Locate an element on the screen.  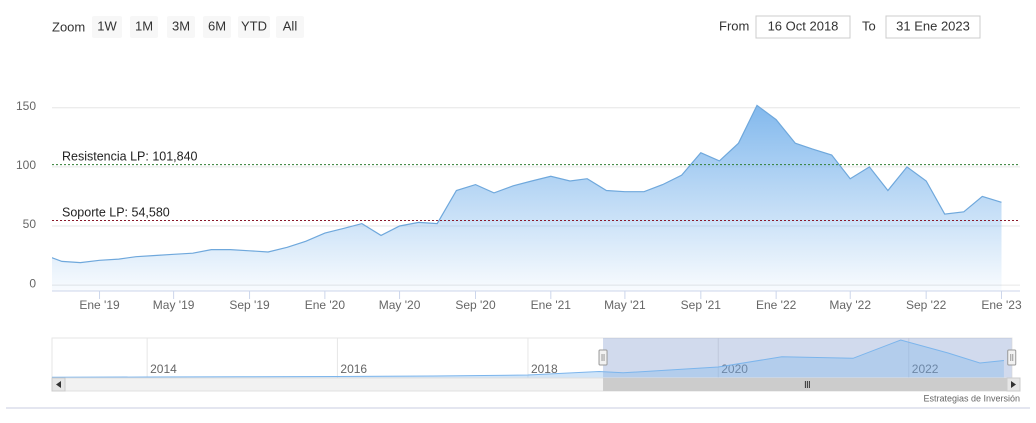
x-tick-label: Ene '23 is located at coordinates (1001, 305).